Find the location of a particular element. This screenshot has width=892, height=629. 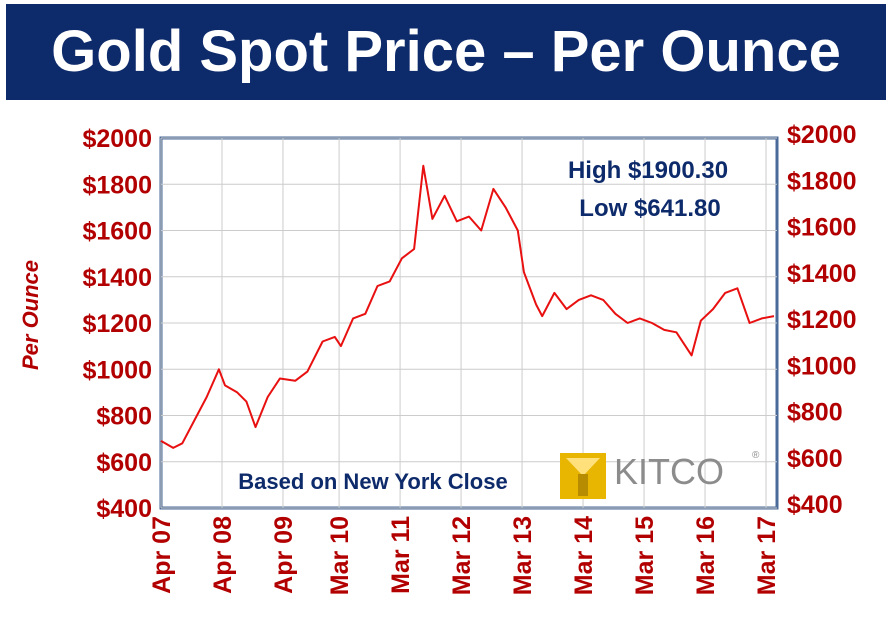

source-note: Based on New York Close is located at coordinates (372, 481).